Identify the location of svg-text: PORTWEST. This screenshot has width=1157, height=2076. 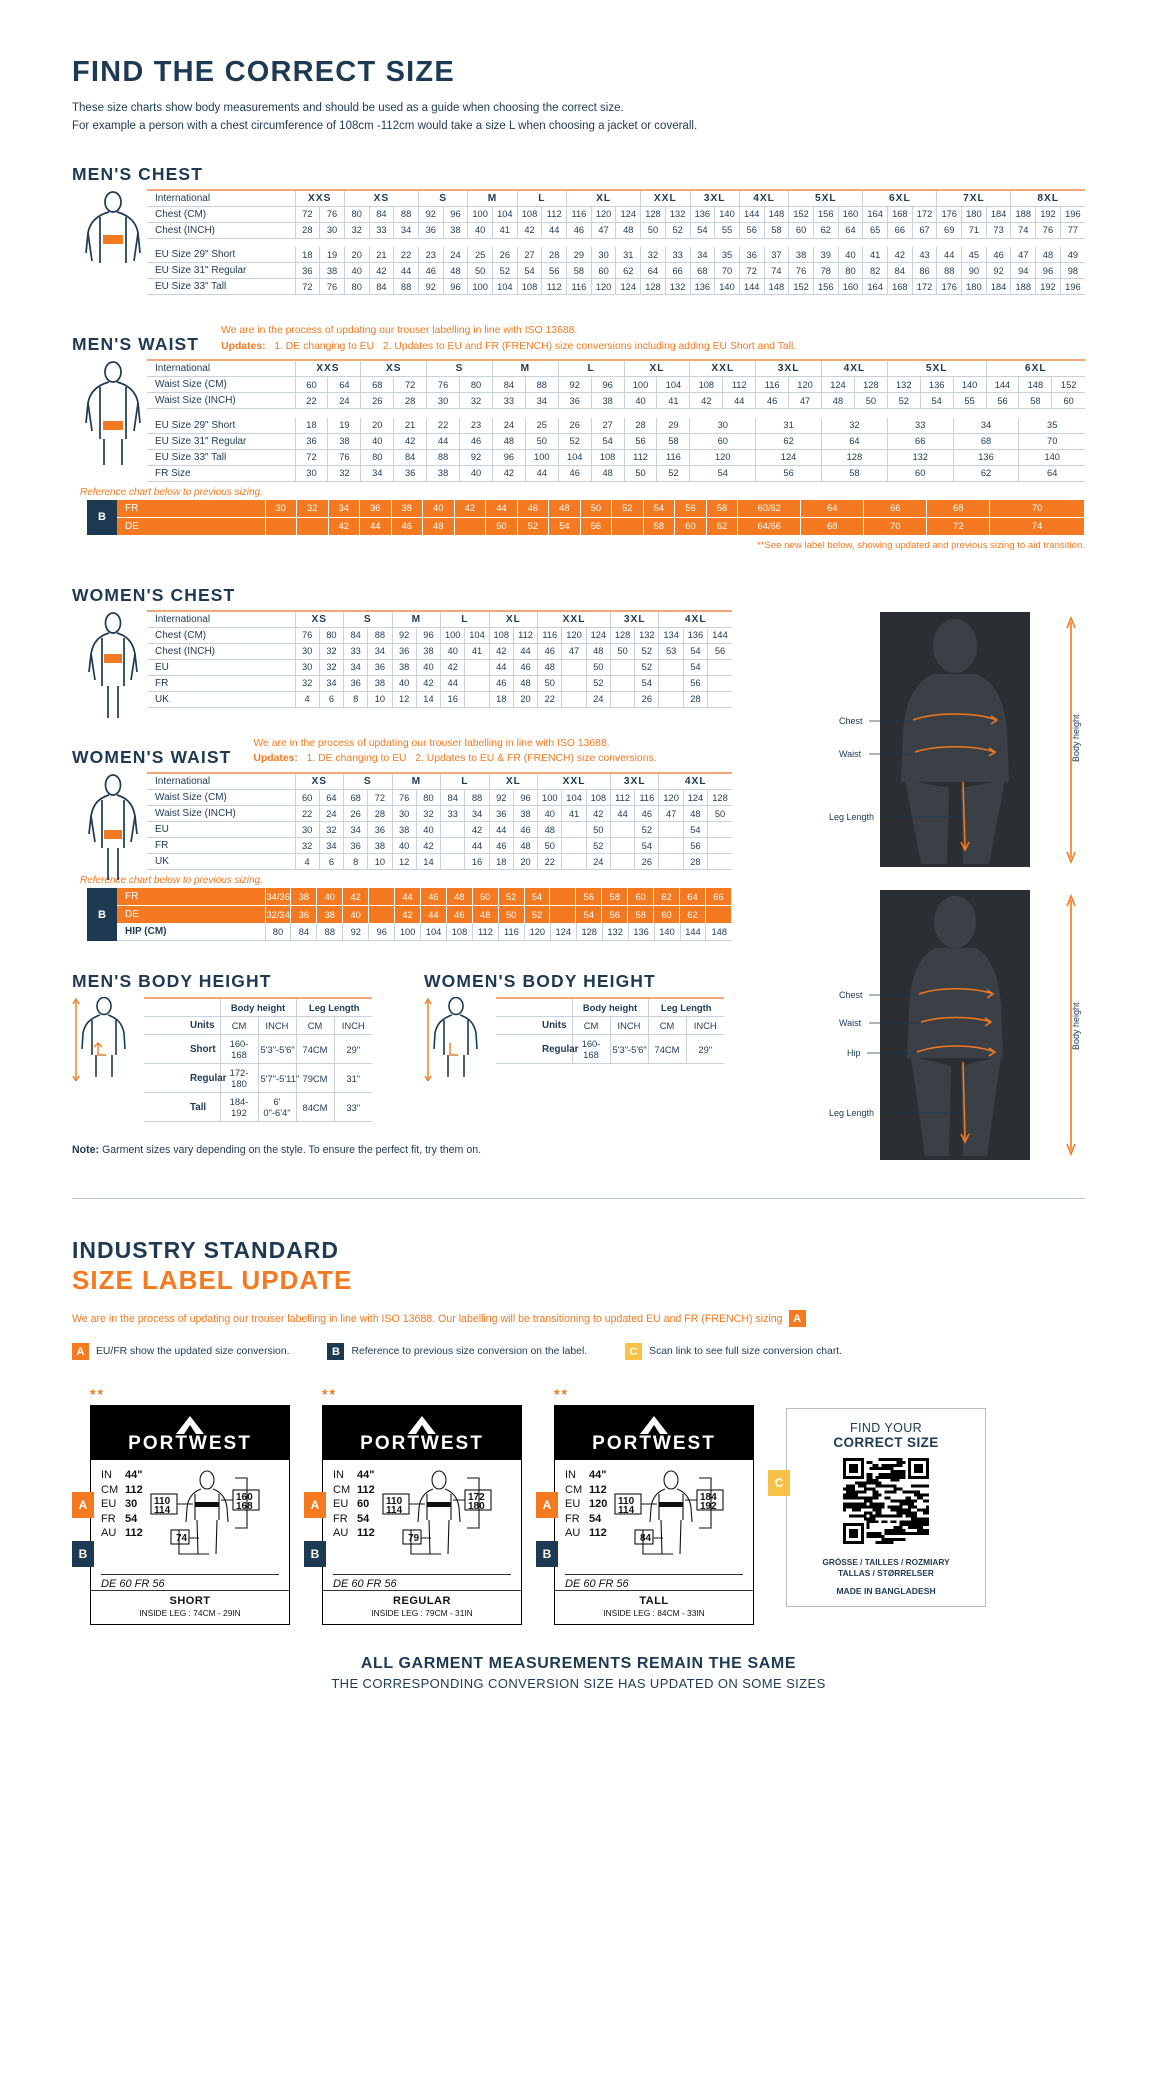
(654, 1443).